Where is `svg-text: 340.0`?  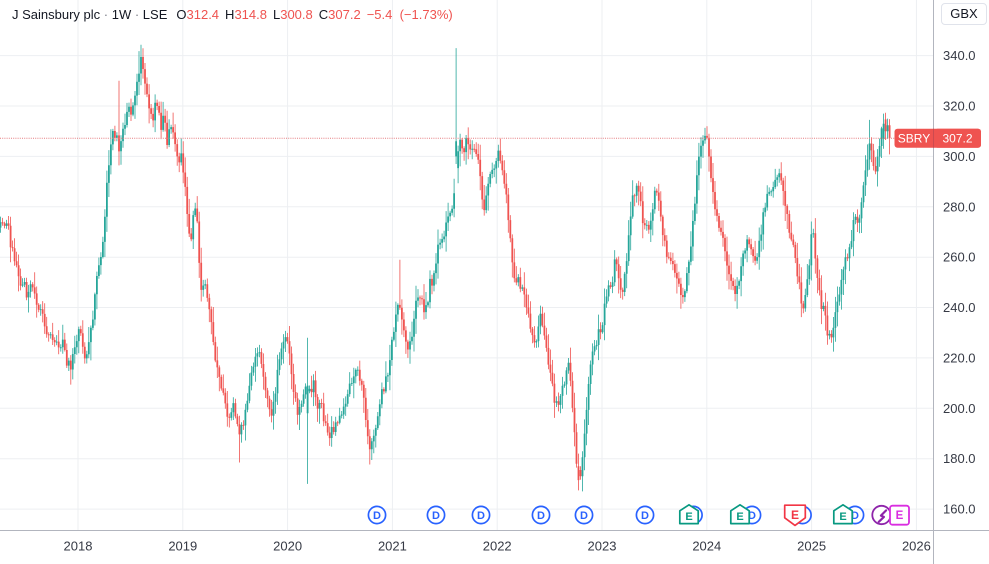 svg-text: 340.0 is located at coordinates (959, 55).